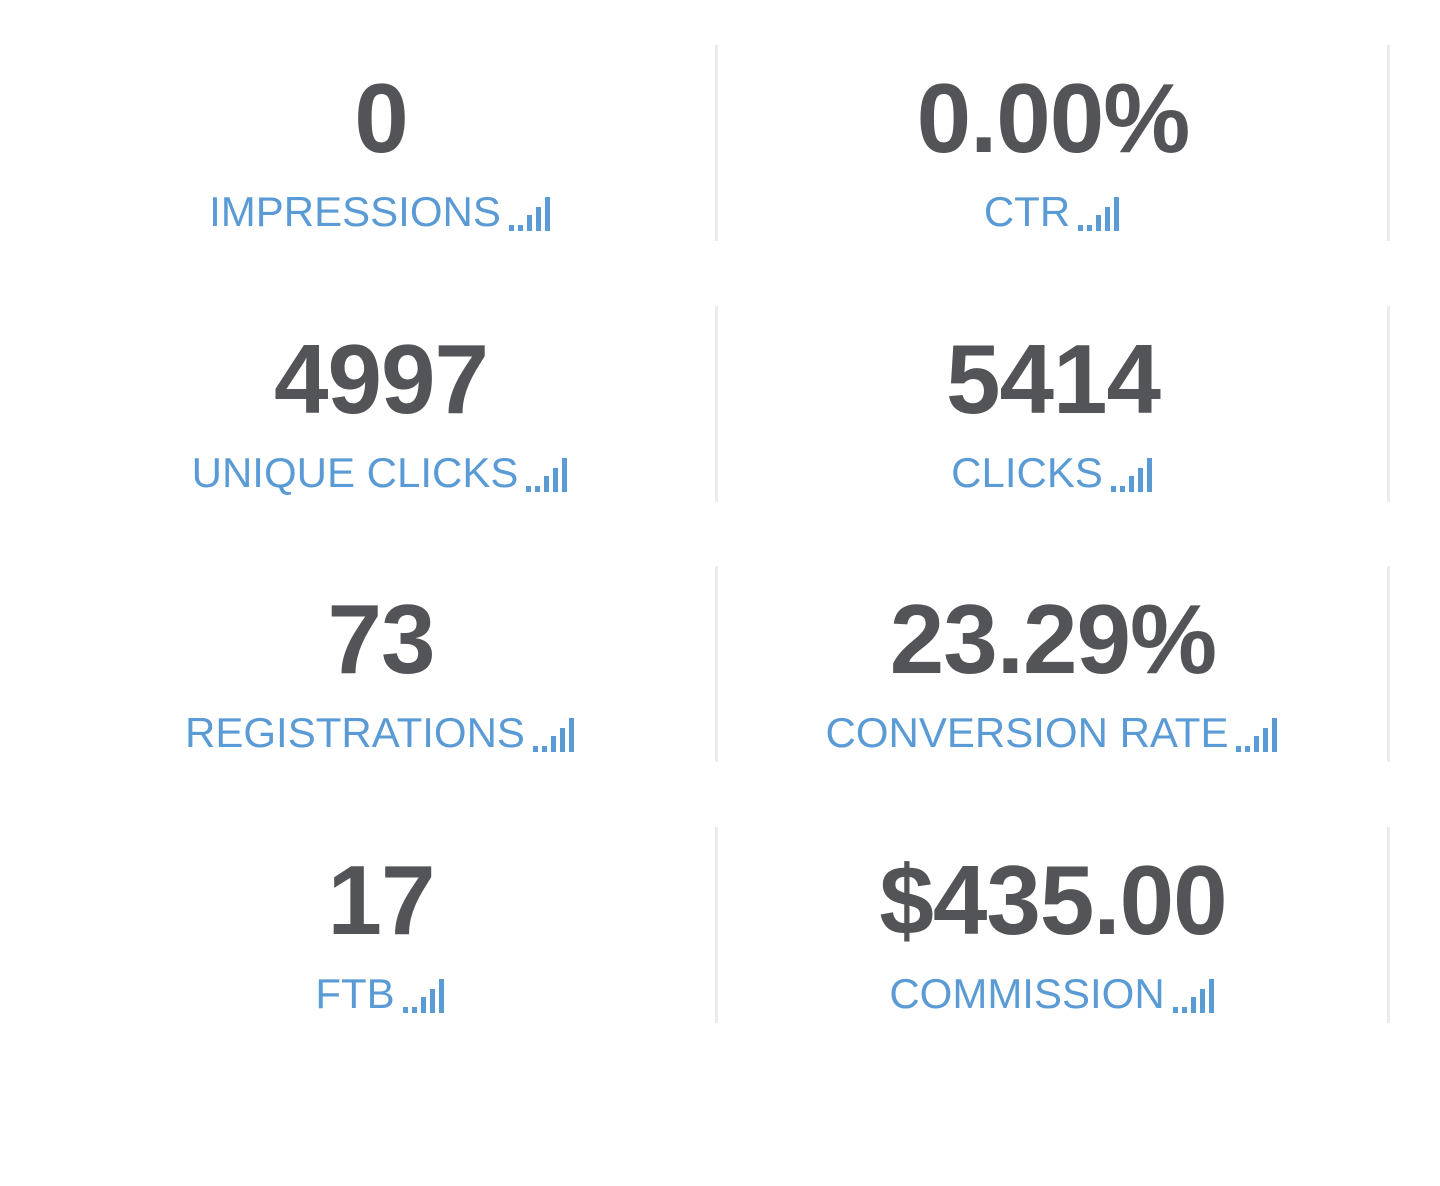  I want to click on stat-label: CONVERSION RATE, so click(1053, 733).